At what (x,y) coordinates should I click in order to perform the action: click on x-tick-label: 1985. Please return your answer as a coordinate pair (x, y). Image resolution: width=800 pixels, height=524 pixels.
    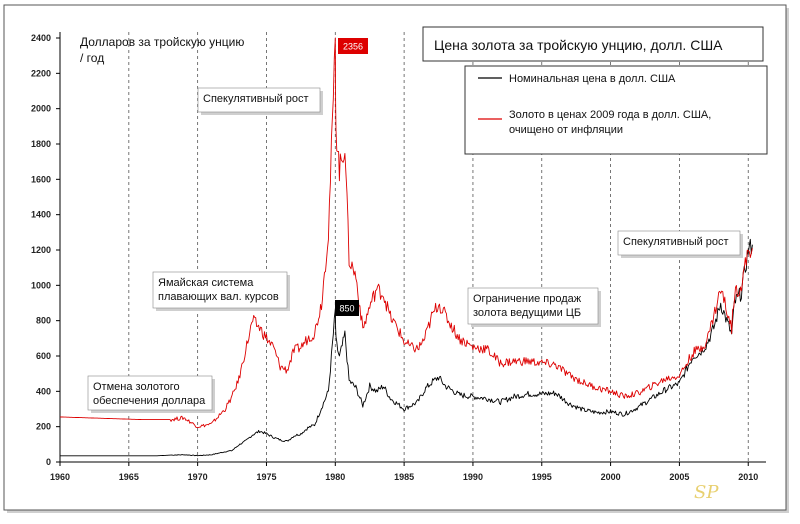
    Looking at the image, I should click on (404, 477).